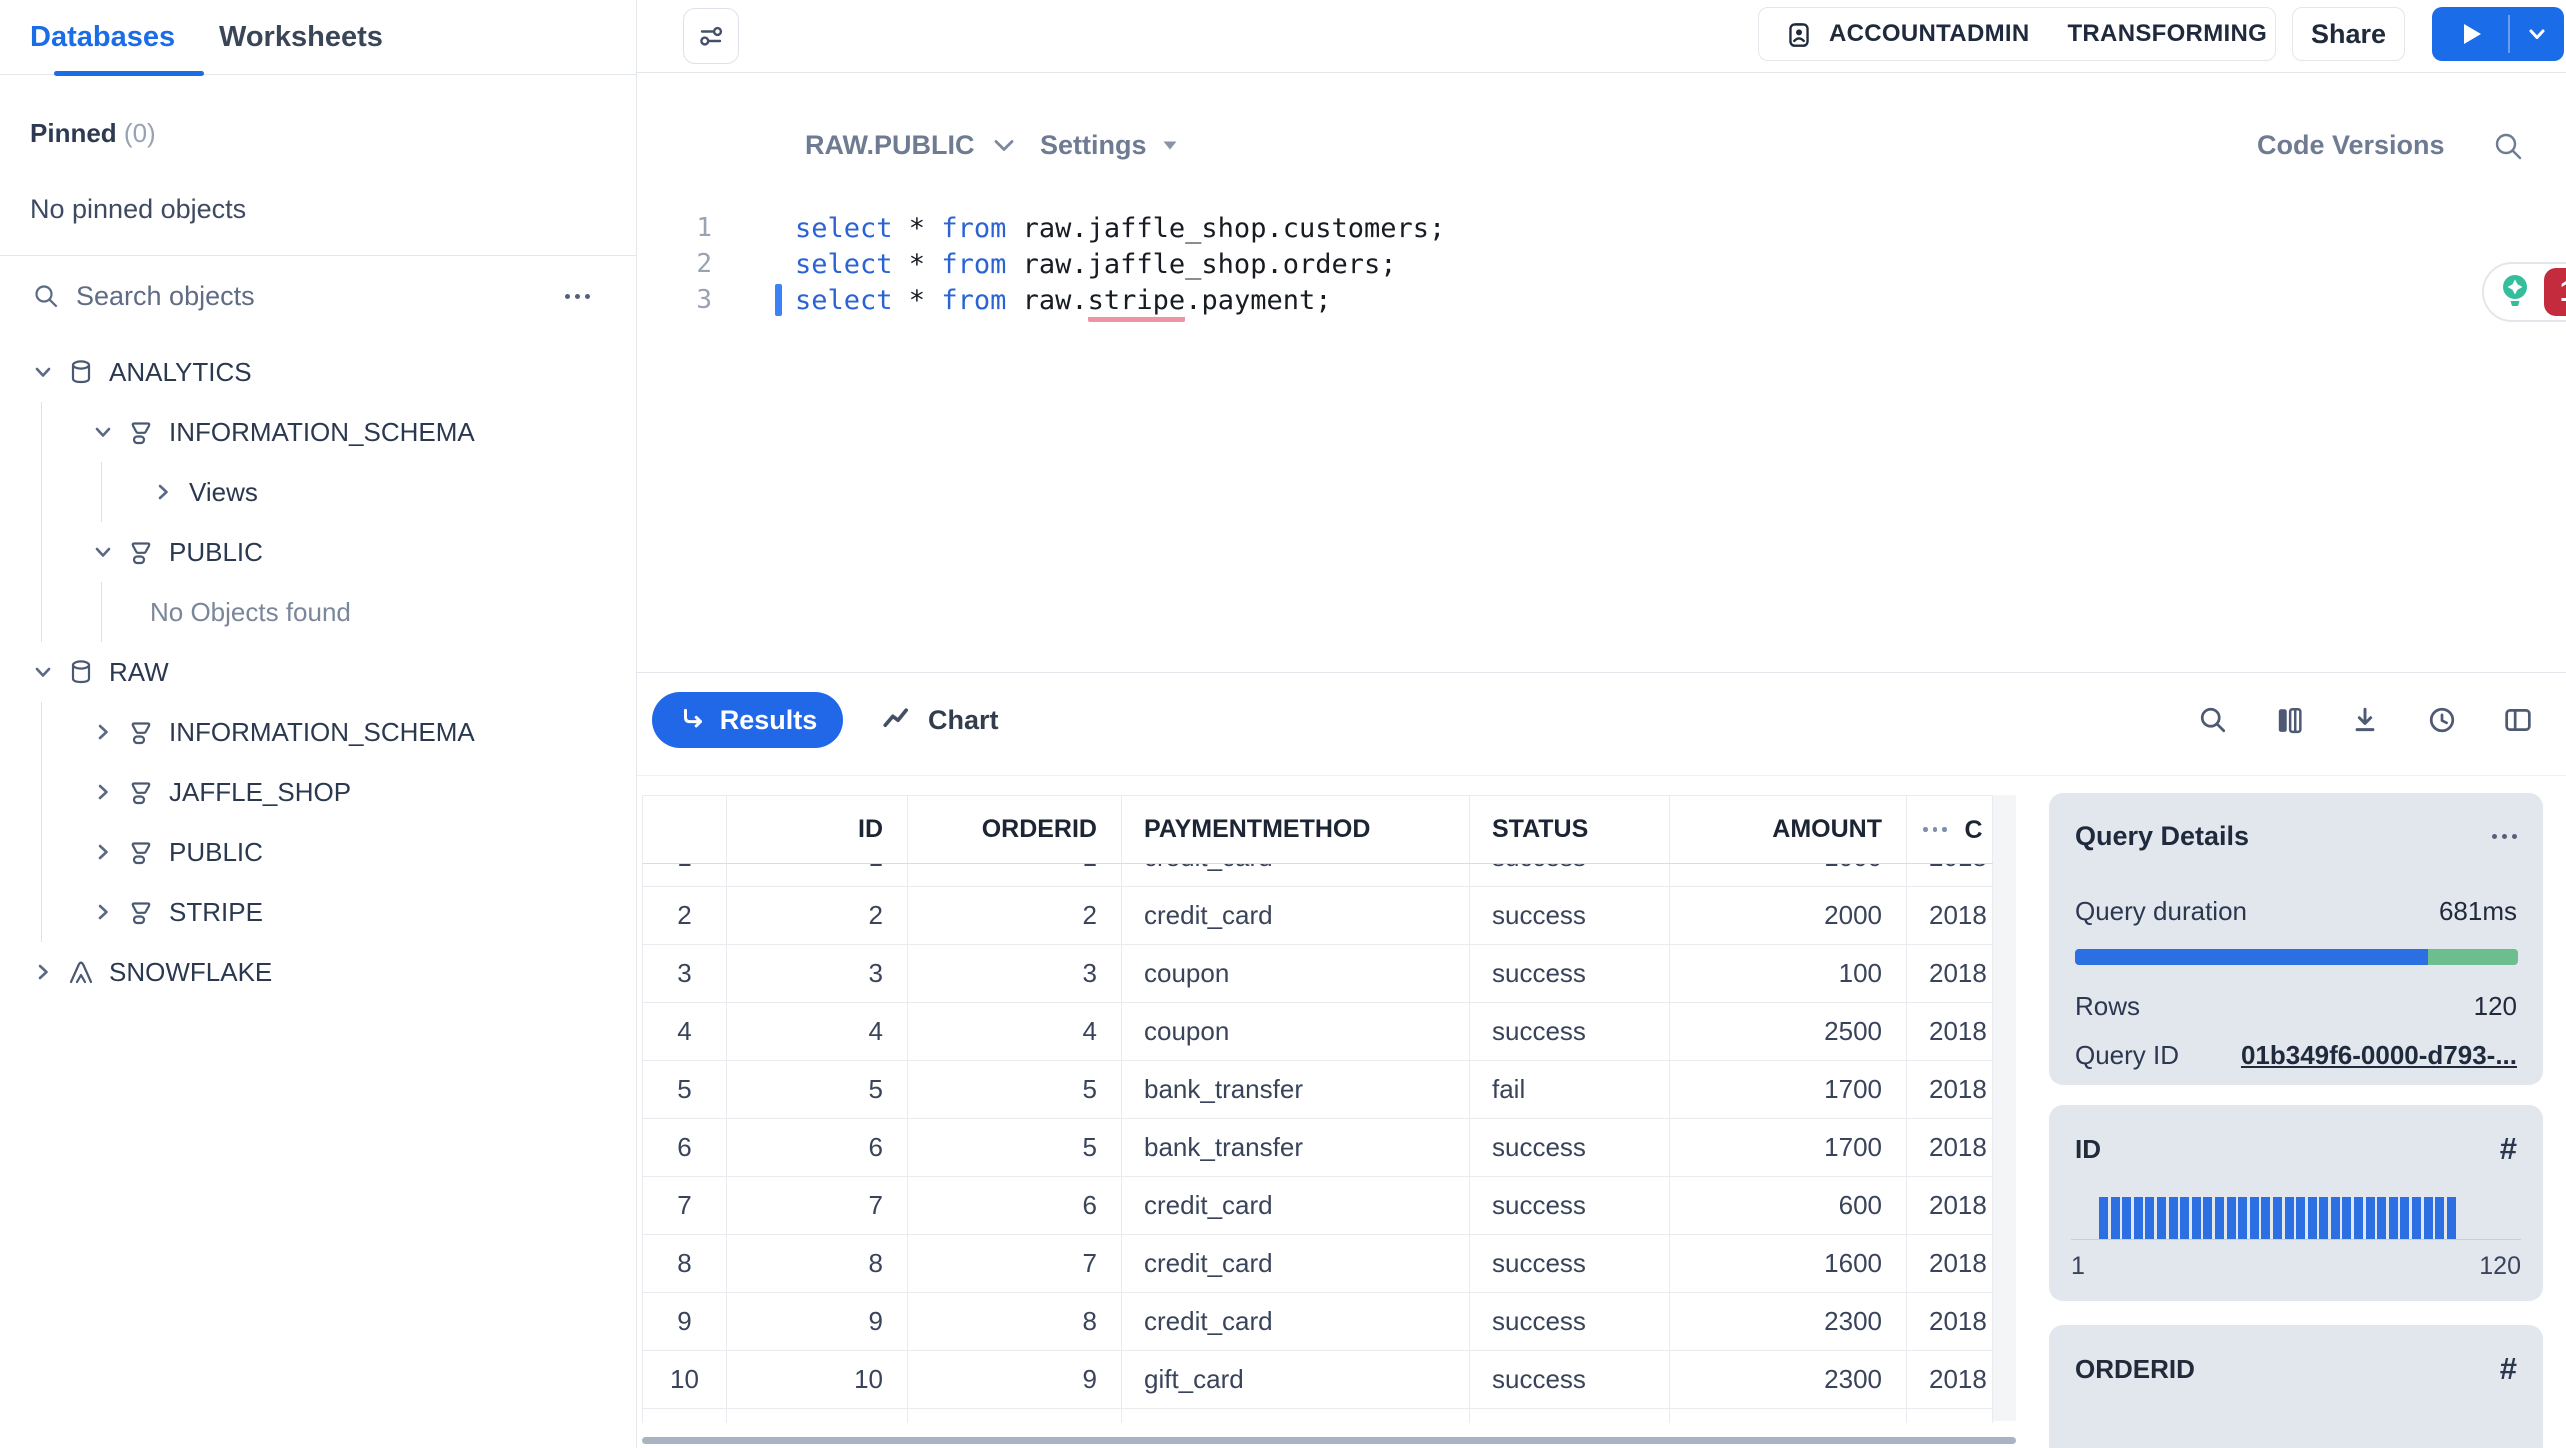 The height and width of the screenshot is (1448, 2566). I want to click on row-number-cell: 10, so click(685, 1380).